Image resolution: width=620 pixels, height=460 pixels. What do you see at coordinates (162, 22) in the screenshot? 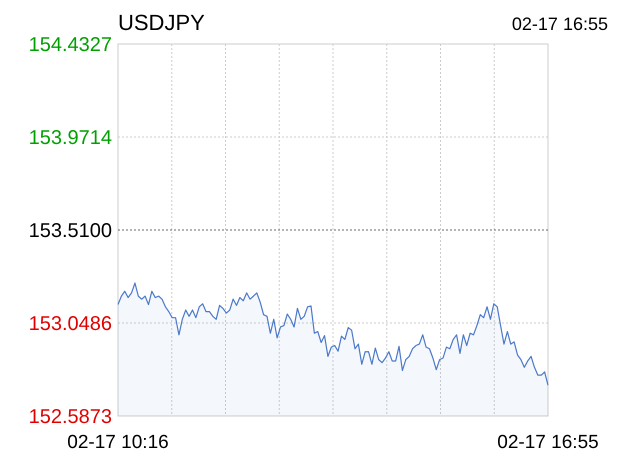
I see `chart-title: USDJPY` at bounding box center [162, 22].